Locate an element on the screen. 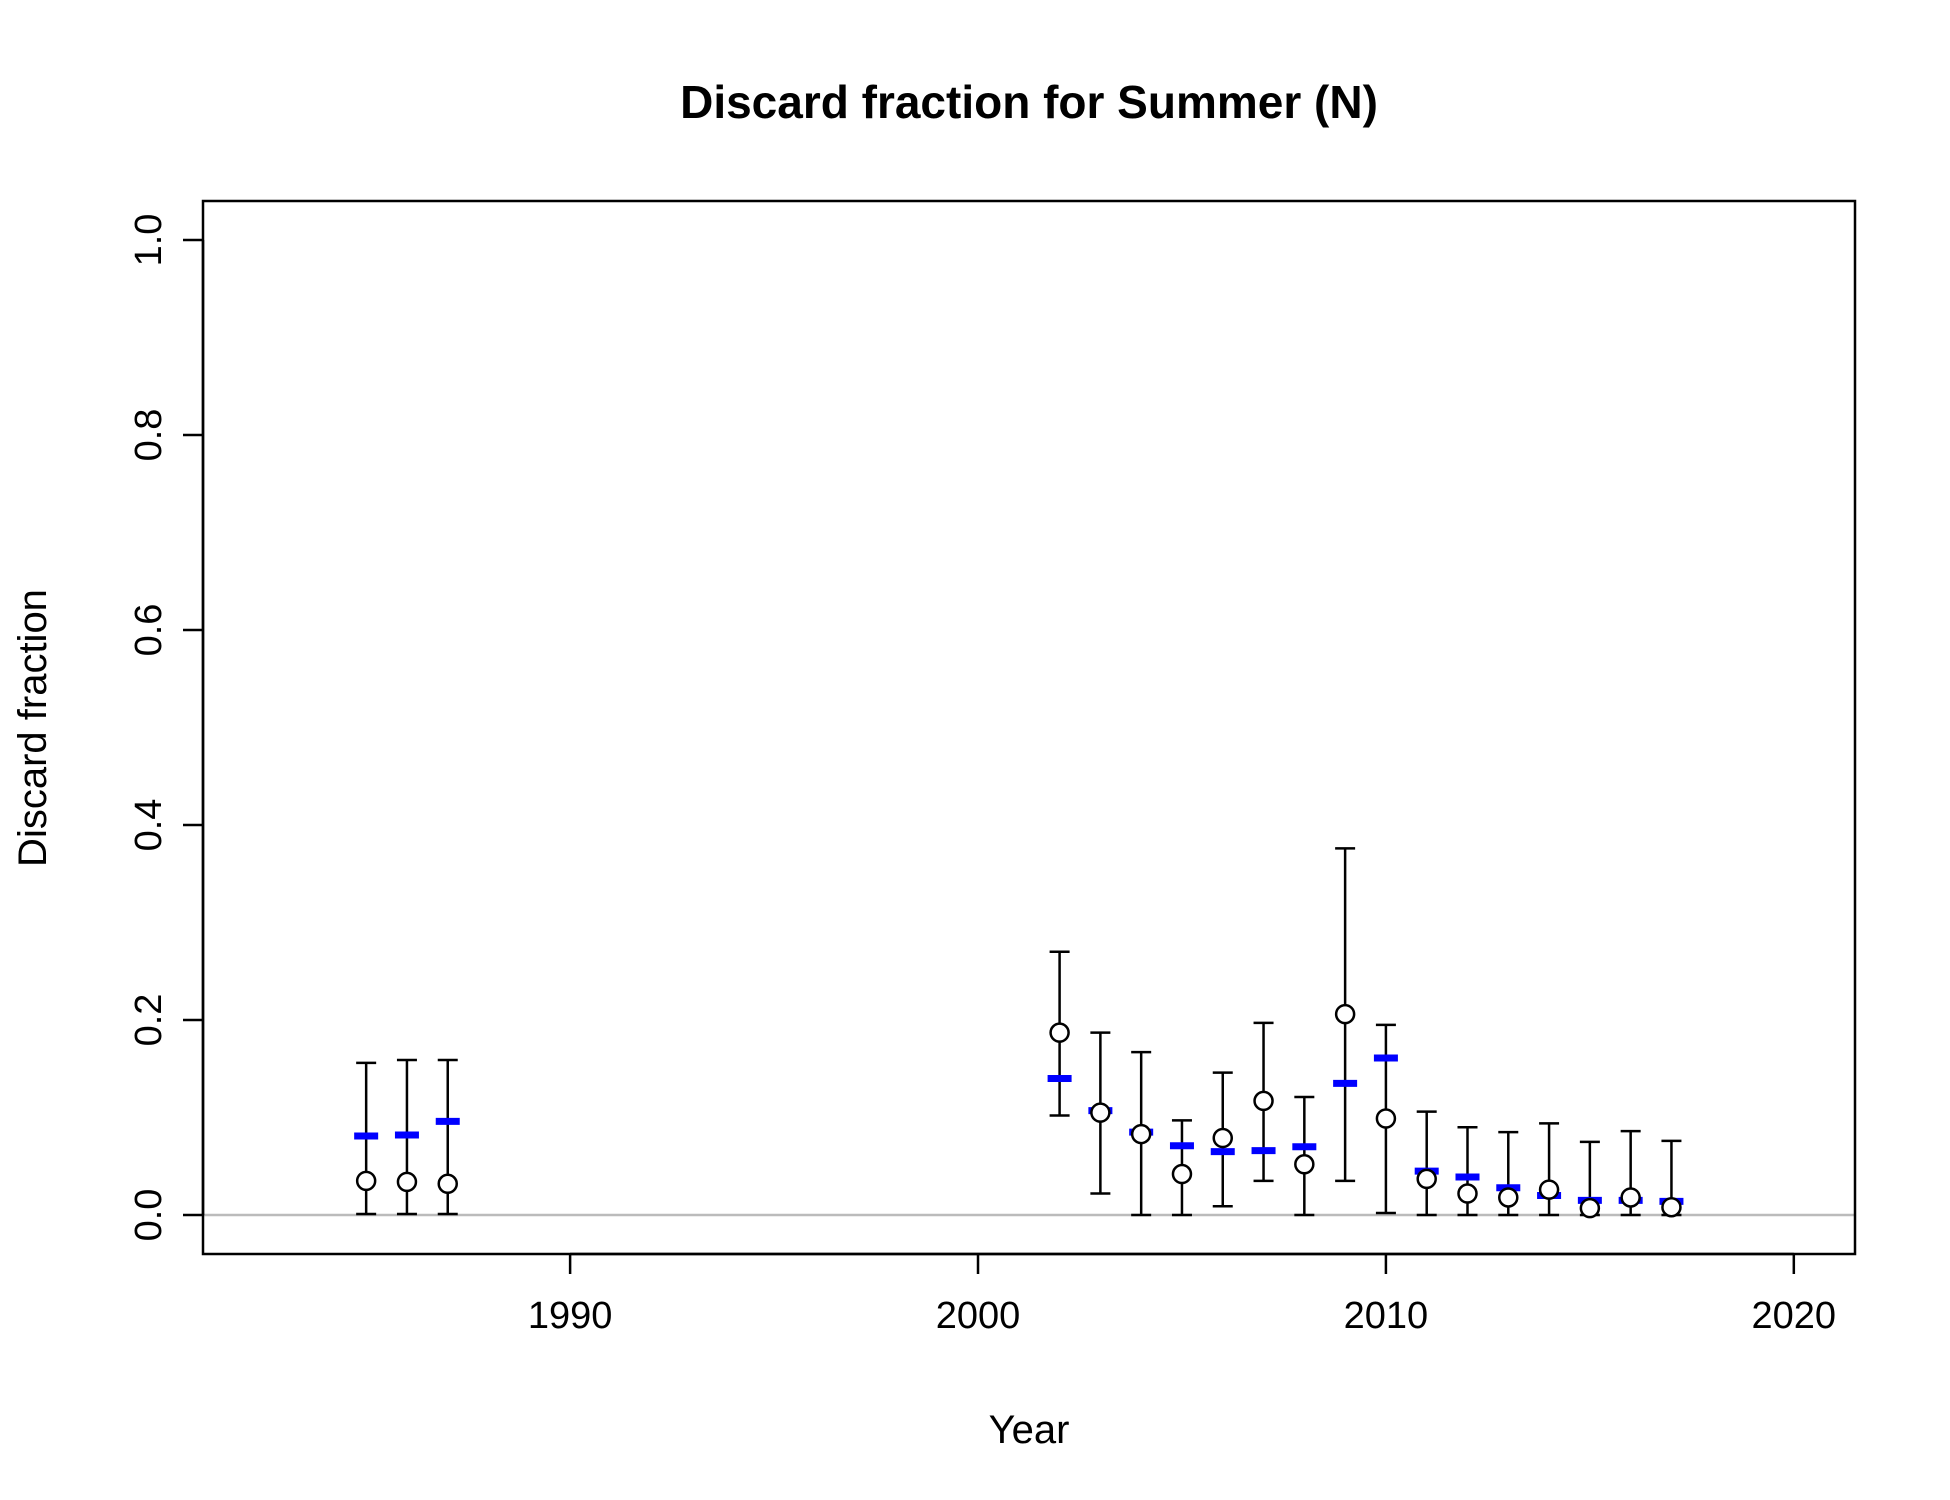 The width and height of the screenshot is (1950, 1500). x-tick-label: 1990 is located at coordinates (570, 1316).